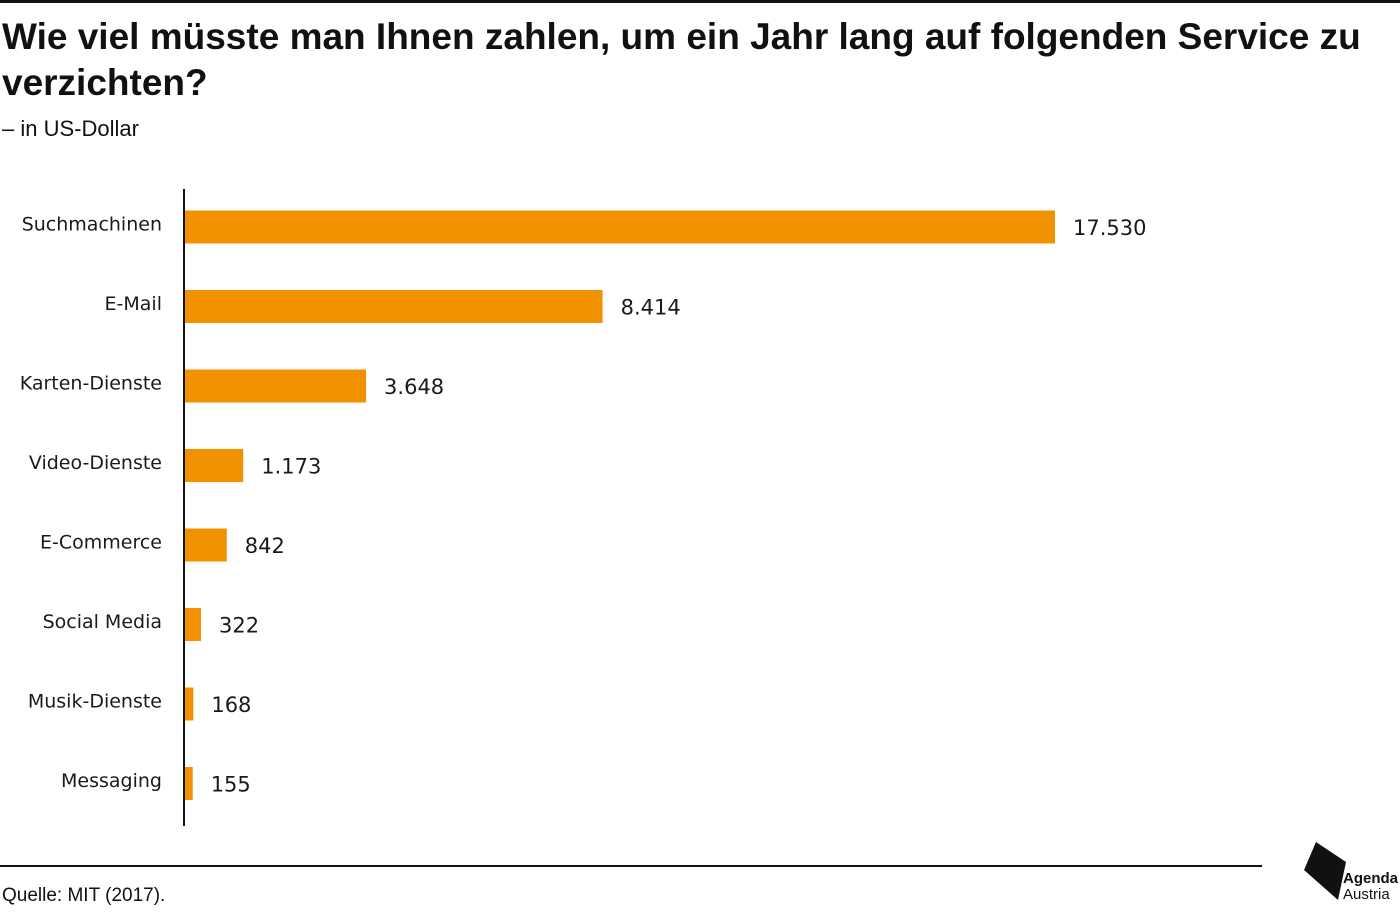  Describe the element at coordinates (265, 546) in the screenshot. I see `value-label: 842` at that location.